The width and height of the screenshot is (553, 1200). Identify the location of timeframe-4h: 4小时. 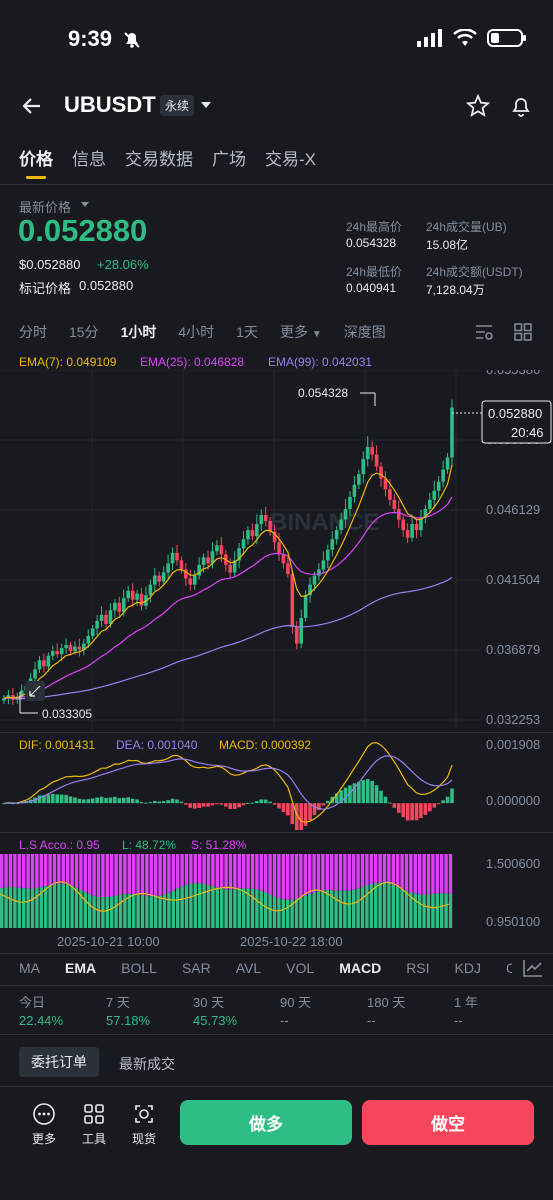
(196, 332).